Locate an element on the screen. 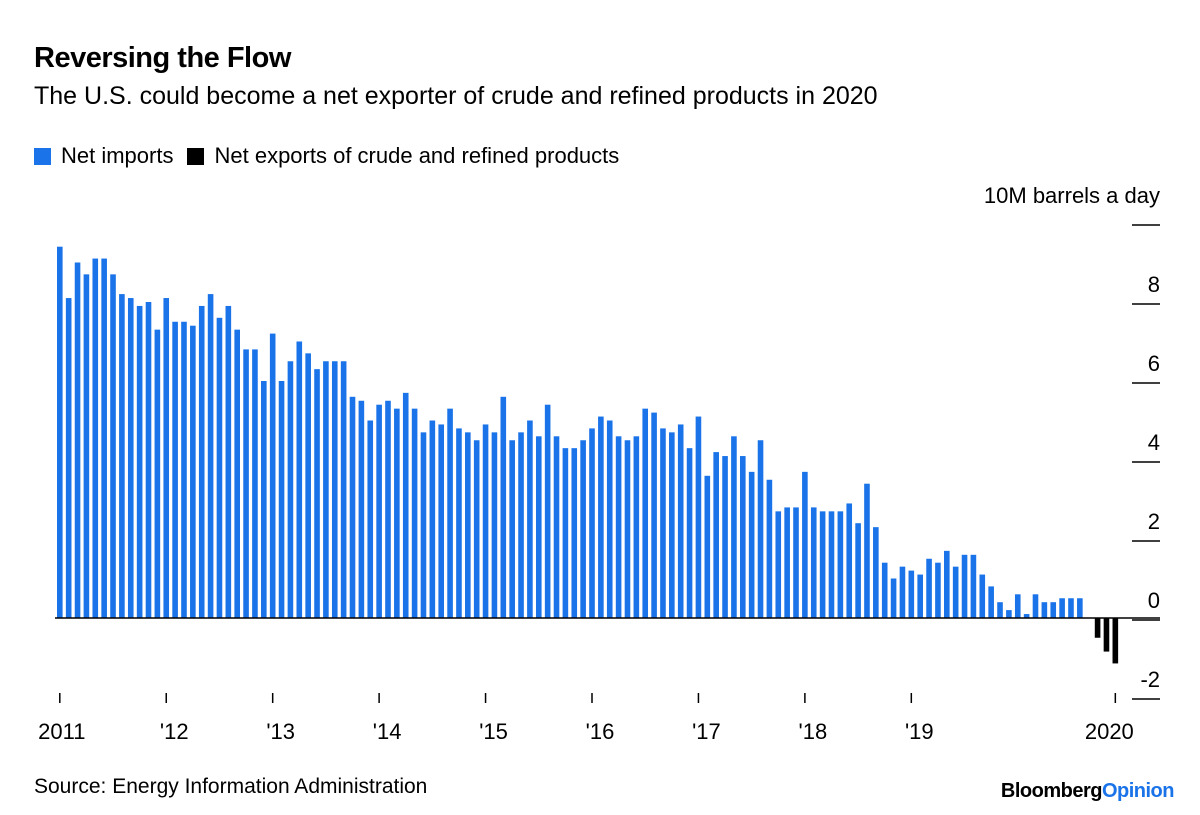 This screenshot has height=815, width=1200. x-tick-label: '13 is located at coordinates (280, 731).